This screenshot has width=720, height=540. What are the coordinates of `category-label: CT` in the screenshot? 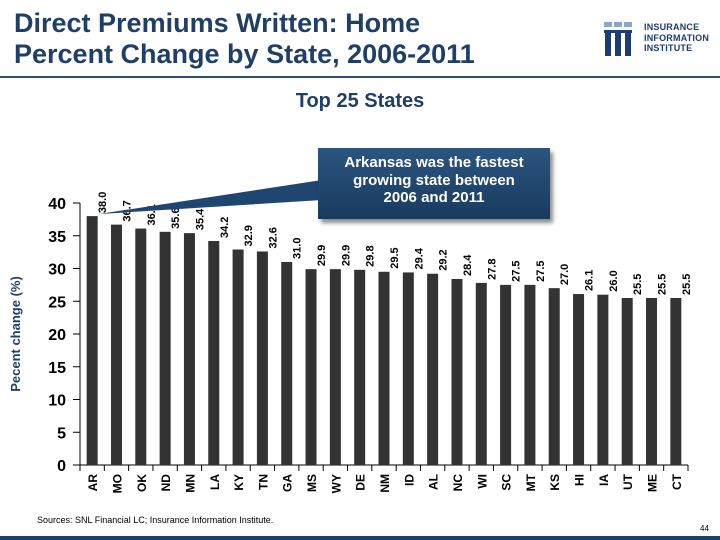 It's located at (677, 481).